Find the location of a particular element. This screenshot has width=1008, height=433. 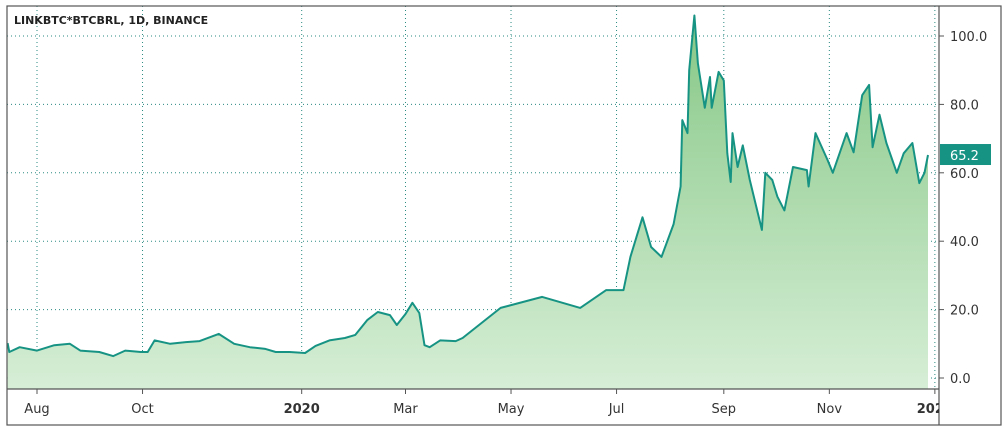

x-tick-label: Sep is located at coordinates (724, 409).